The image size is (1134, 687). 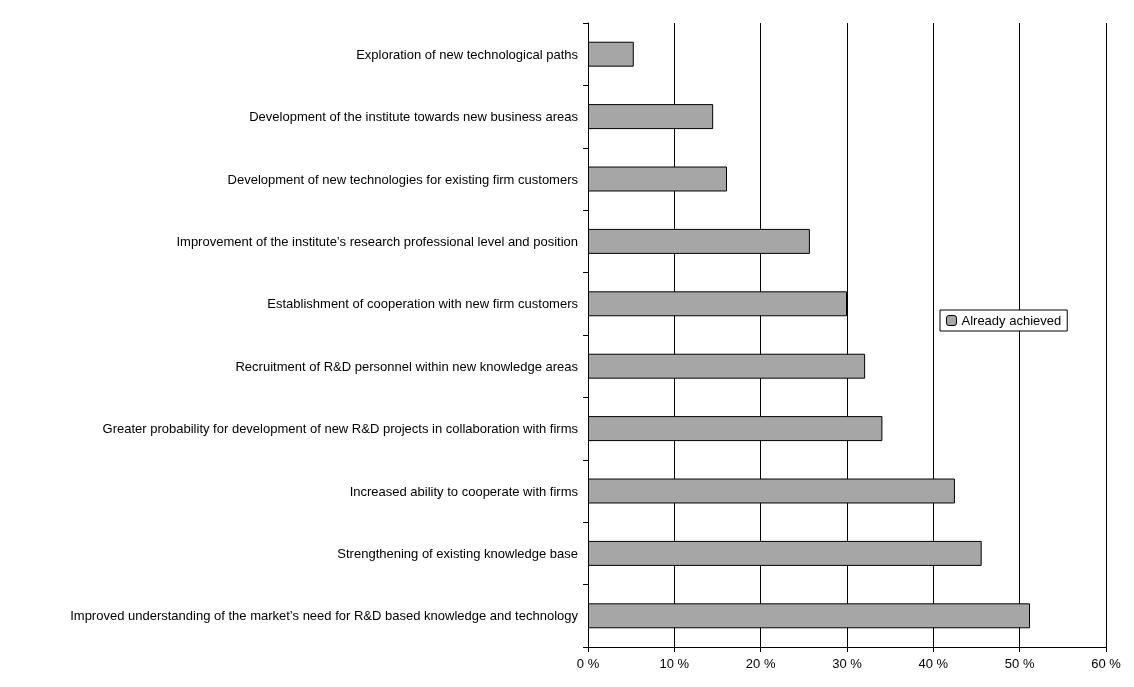 What do you see at coordinates (407, 366) in the screenshot?
I see `y-tick-label: Recruitment of R&D personnel within new knowledge areas` at bounding box center [407, 366].